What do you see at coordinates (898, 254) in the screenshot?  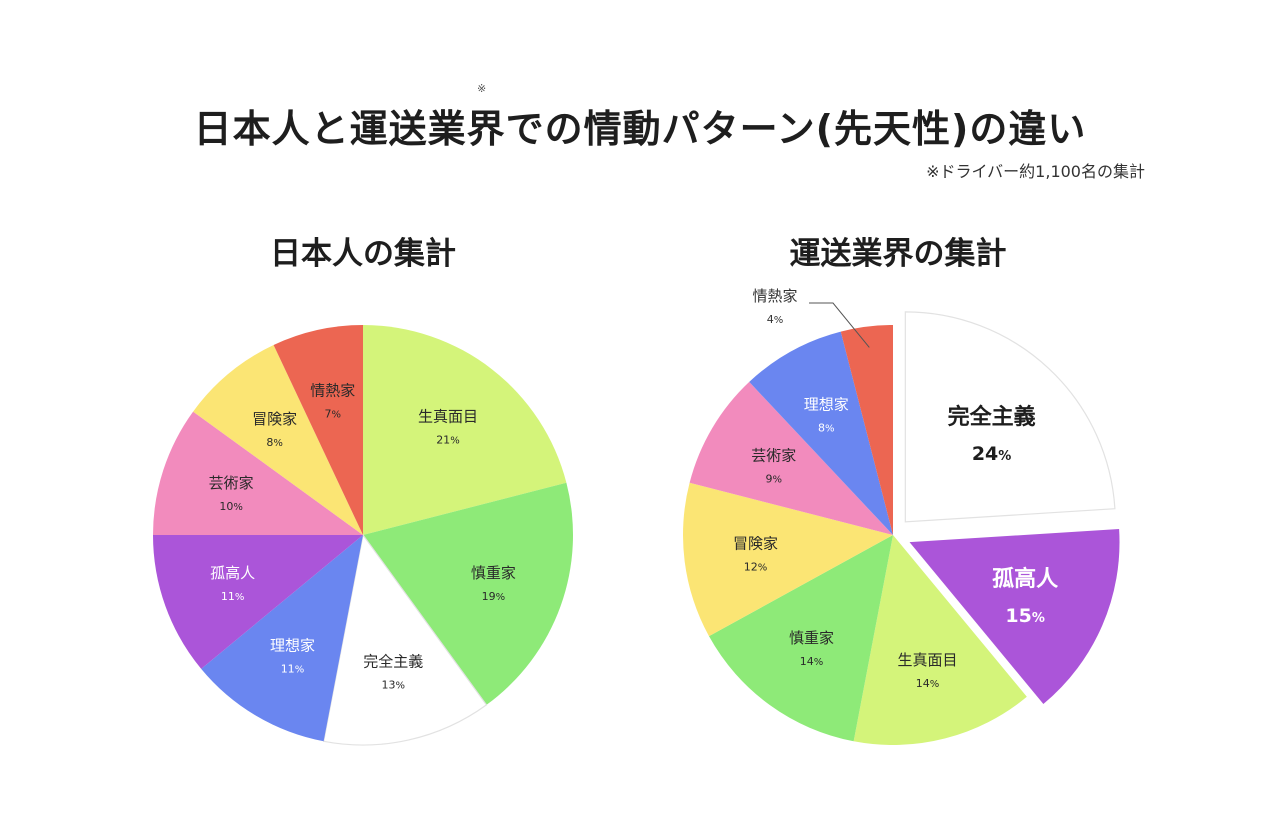 I see `chart-title-transport: 運送業界の集計` at bounding box center [898, 254].